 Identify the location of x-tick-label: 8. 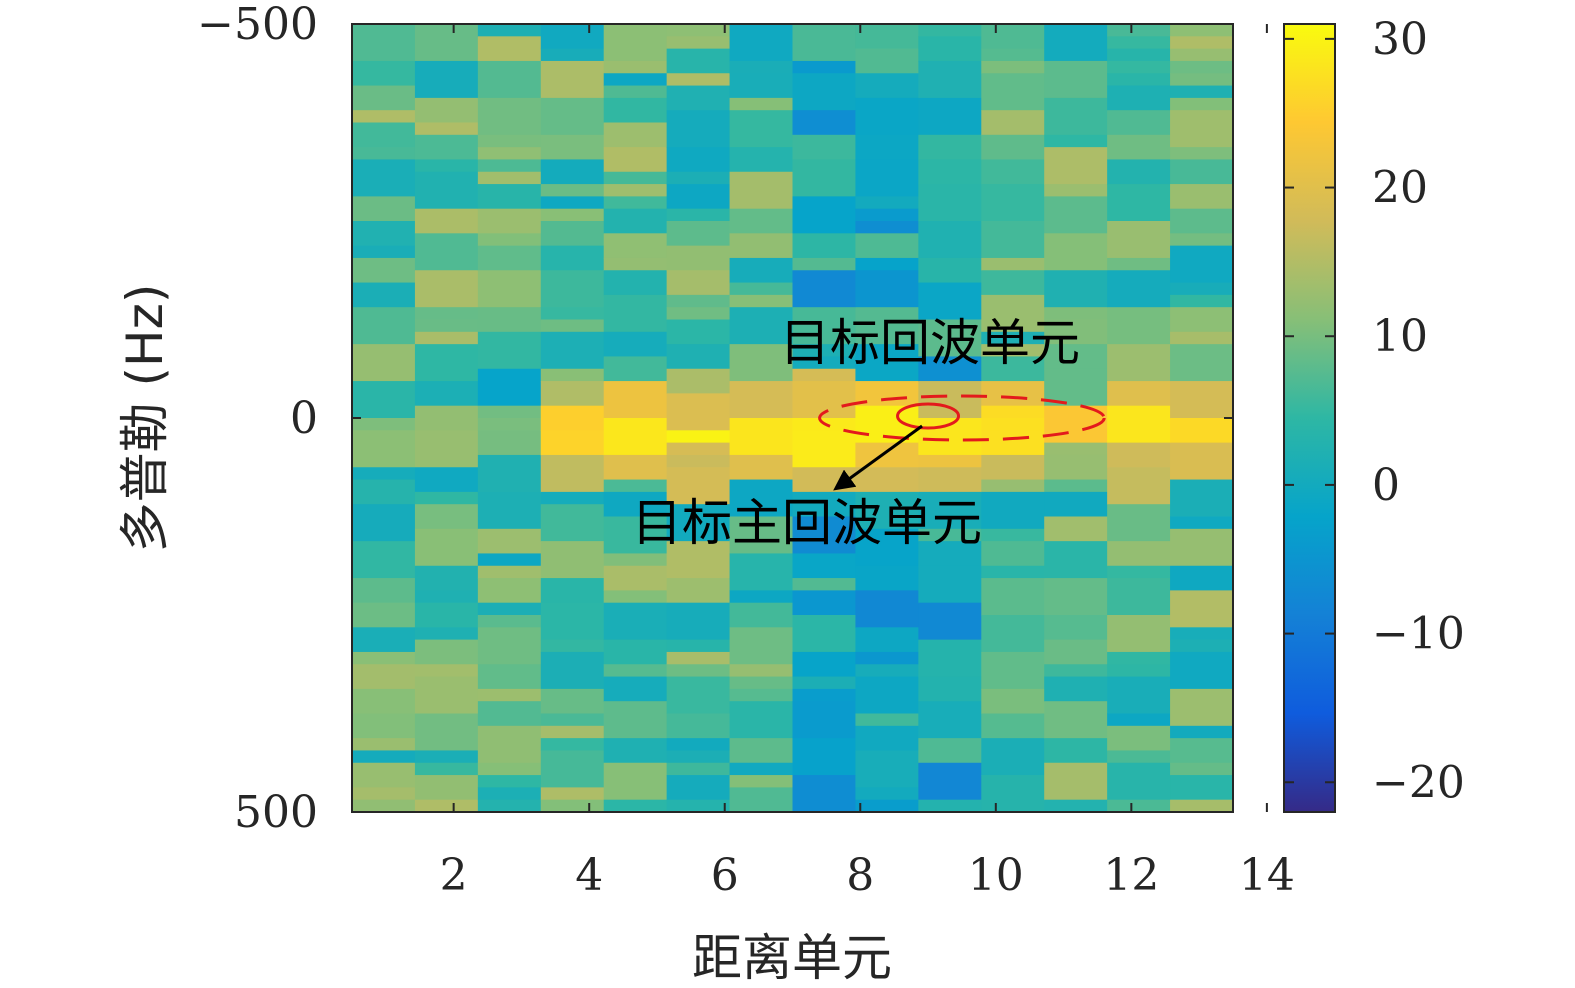
(860, 875).